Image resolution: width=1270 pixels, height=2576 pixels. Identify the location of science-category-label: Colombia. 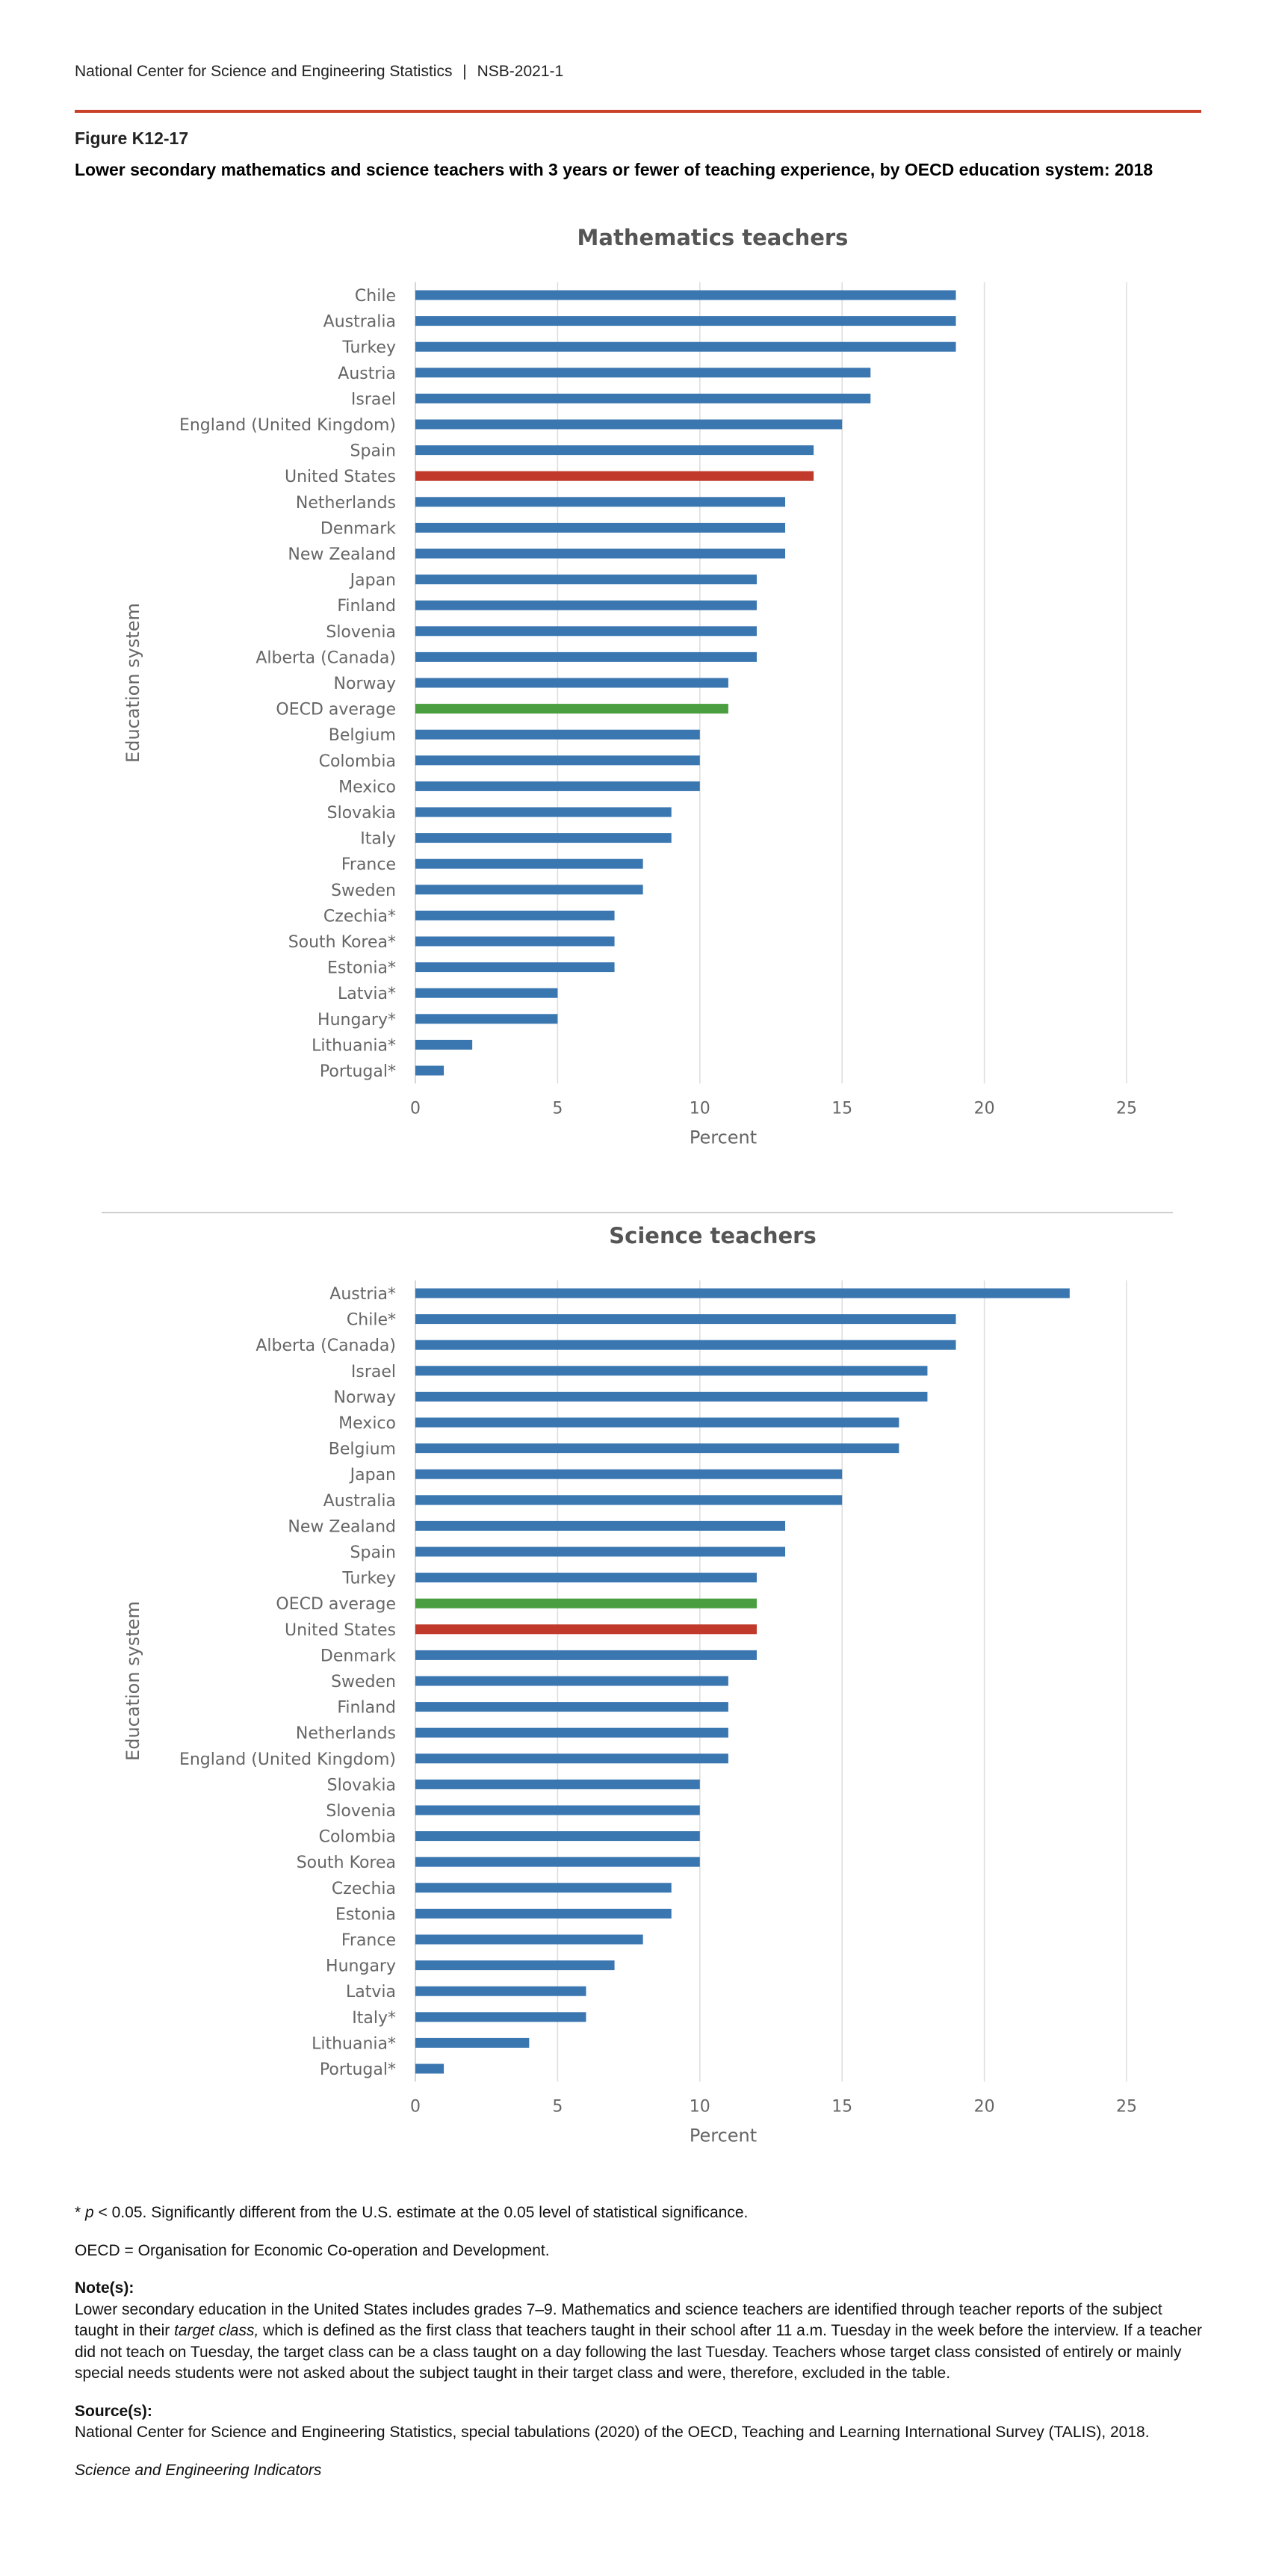
(358, 1837).